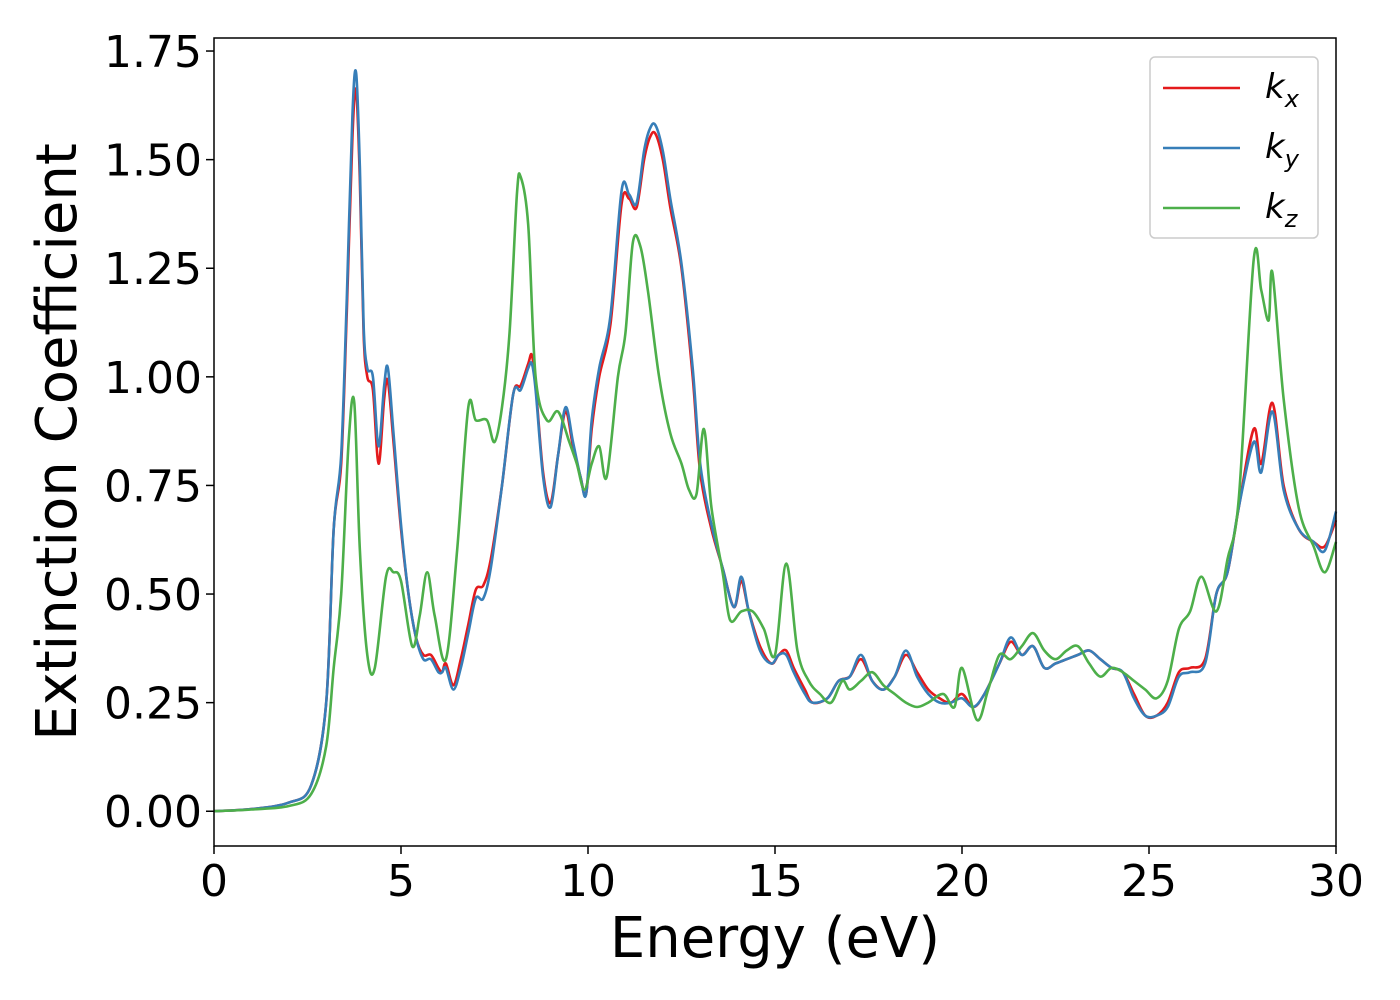  Describe the element at coordinates (962, 881) in the screenshot. I see `x-tick-label: 20` at that location.